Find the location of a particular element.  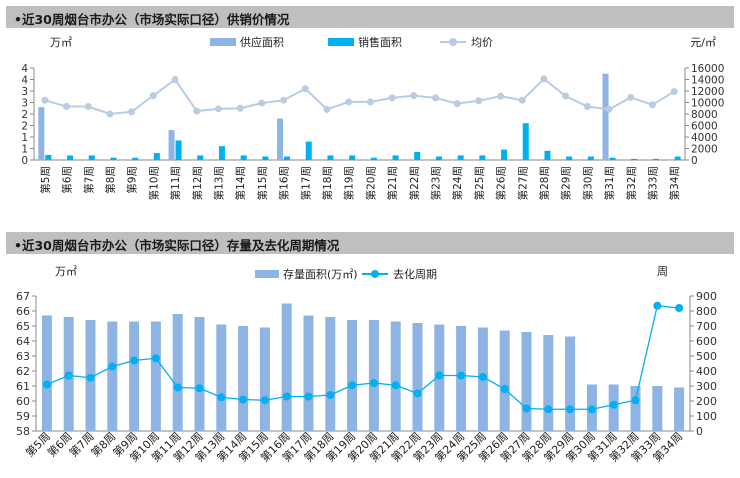

chart1-category-label: 第17周 is located at coordinates (305, 183).